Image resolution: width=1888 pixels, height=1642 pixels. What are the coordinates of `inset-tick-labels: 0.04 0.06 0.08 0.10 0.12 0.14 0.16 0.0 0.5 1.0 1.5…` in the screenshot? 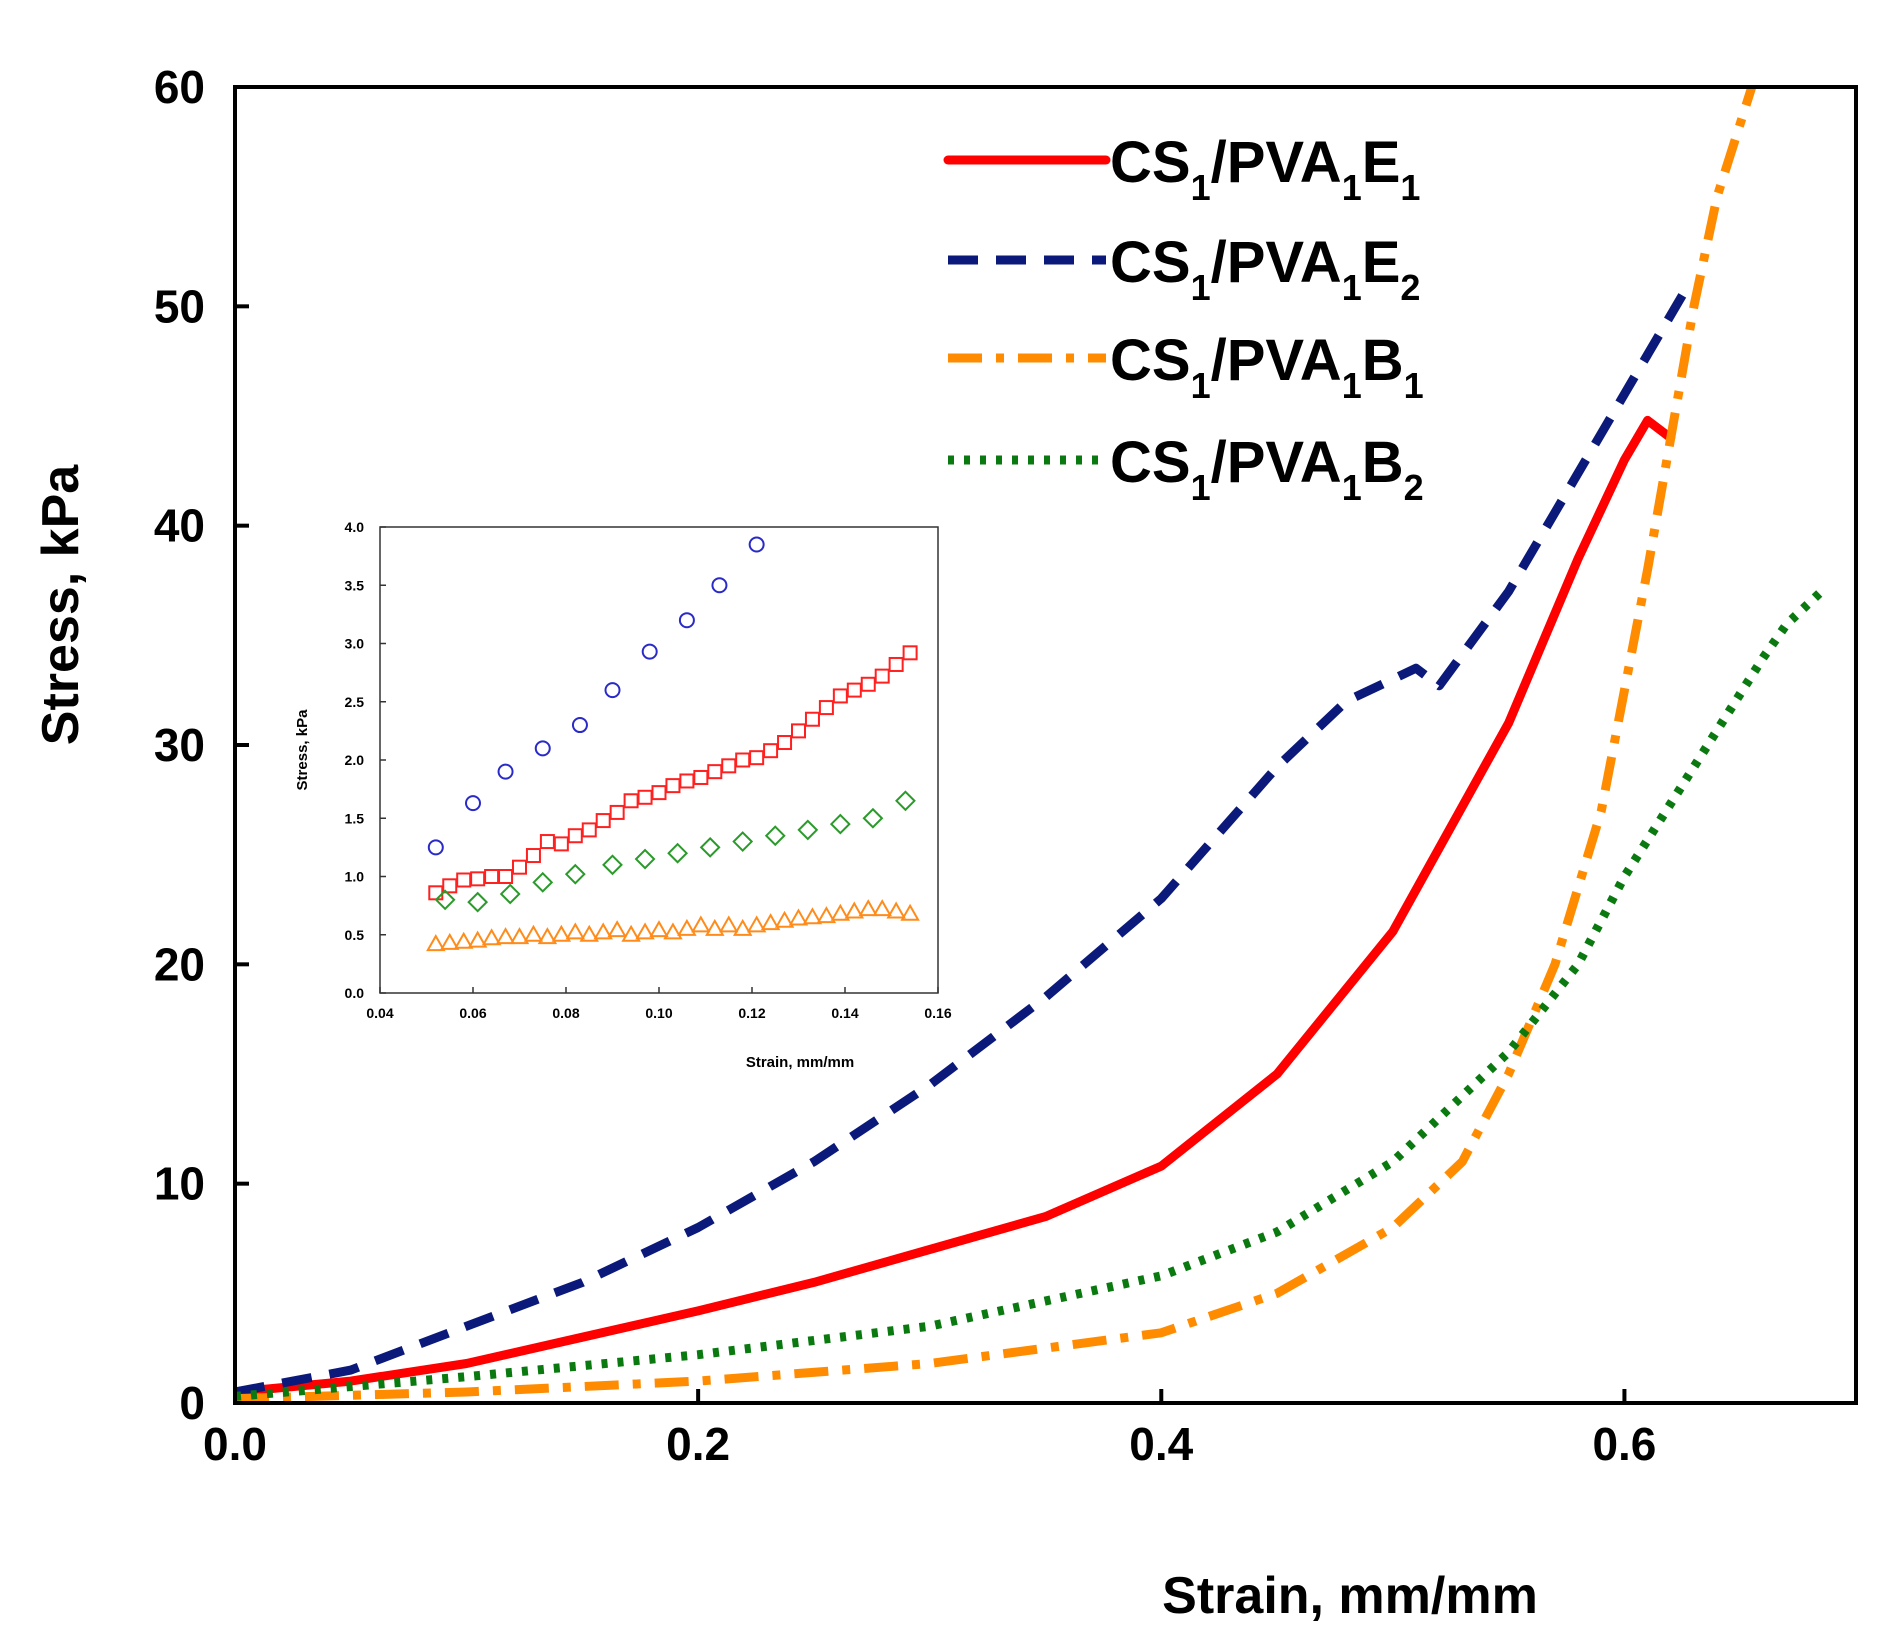 It's located at (648, 770).